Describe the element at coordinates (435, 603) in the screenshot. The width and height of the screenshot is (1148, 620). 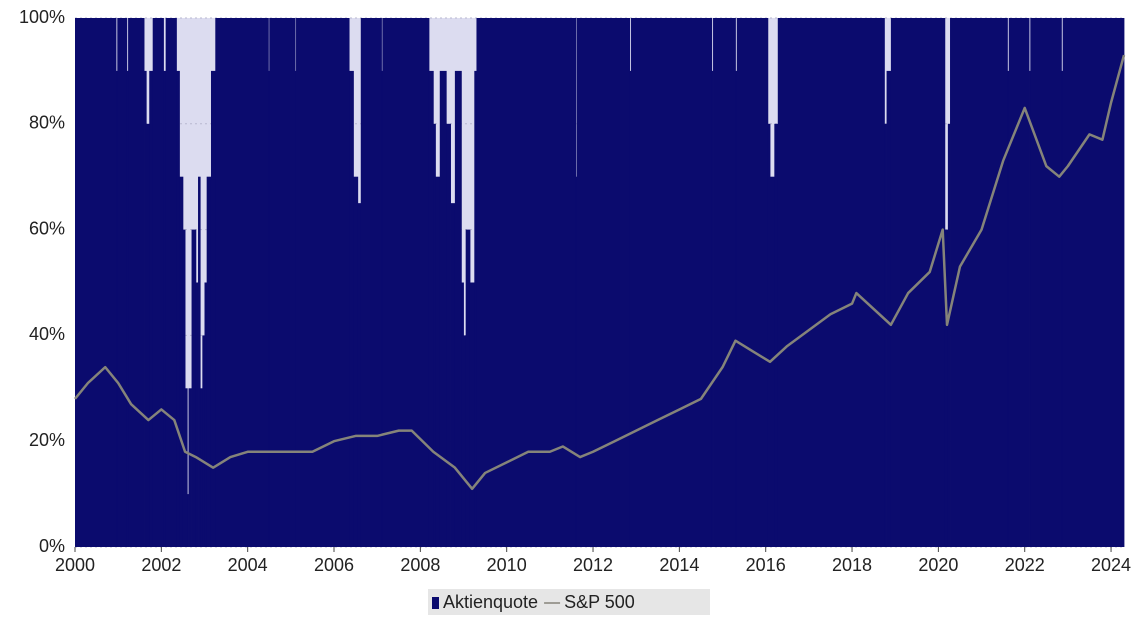
I see `legend-swatch` at that location.